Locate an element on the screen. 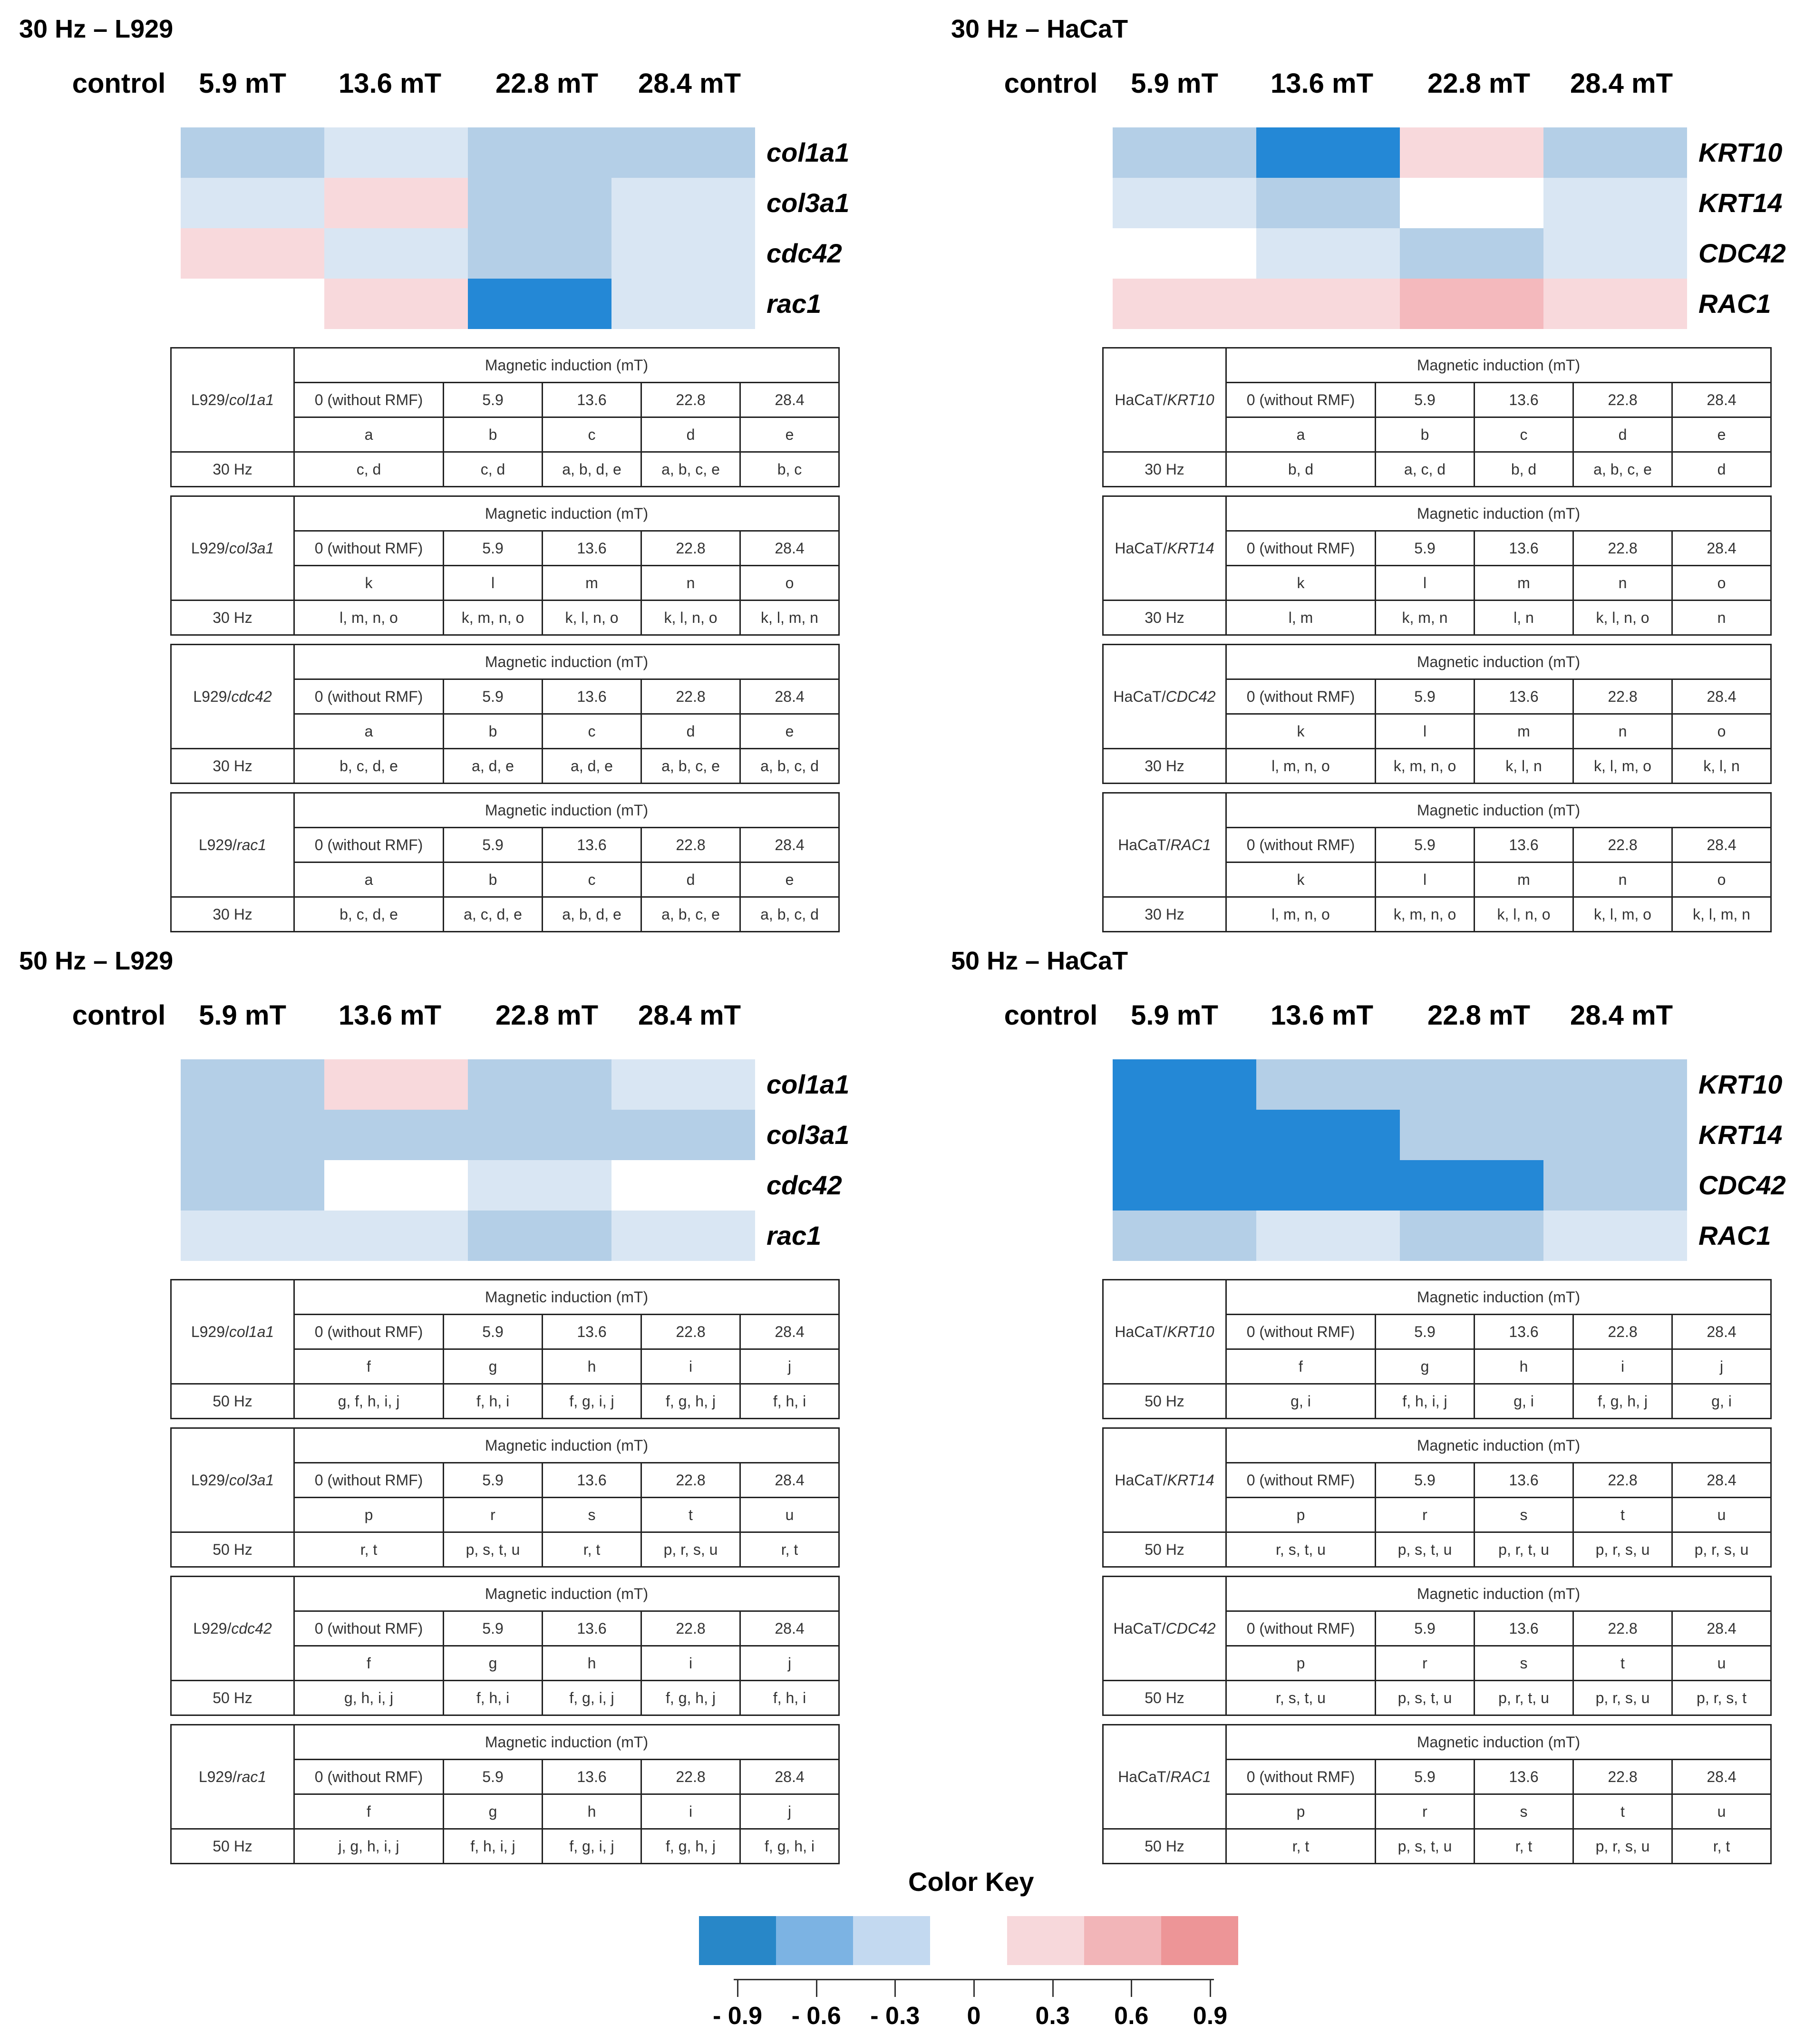 The image size is (1795, 2044). group-letter: f is located at coordinates (1301, 1367).